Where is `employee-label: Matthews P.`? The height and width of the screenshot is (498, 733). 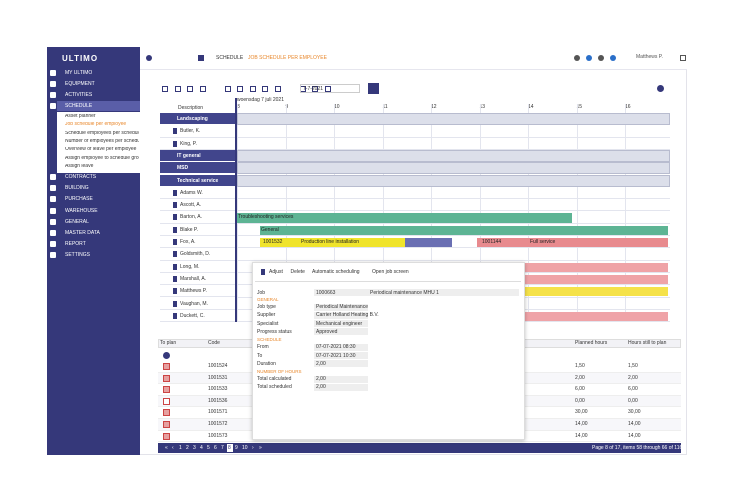
employee-label: Matthews P. is located at coordinates (193, 291).